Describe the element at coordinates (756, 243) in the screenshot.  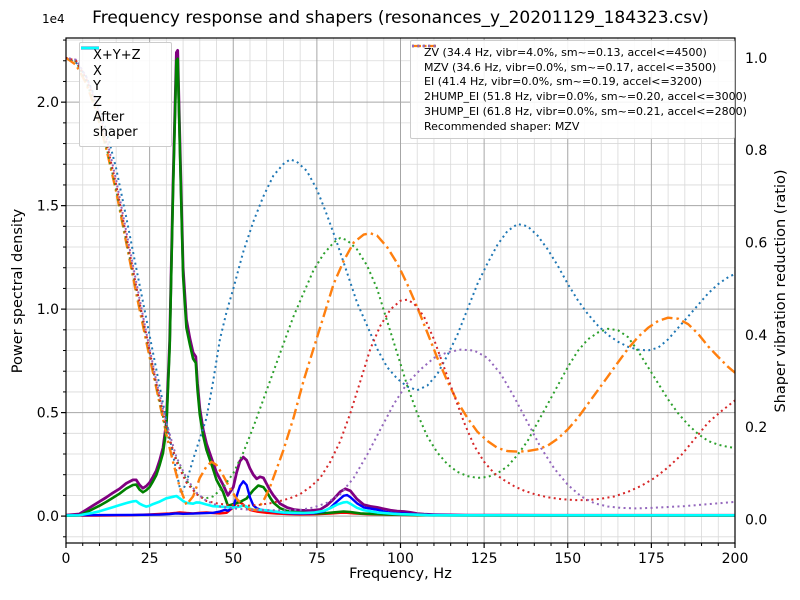
I see `tick-label: 0.6` at that location.